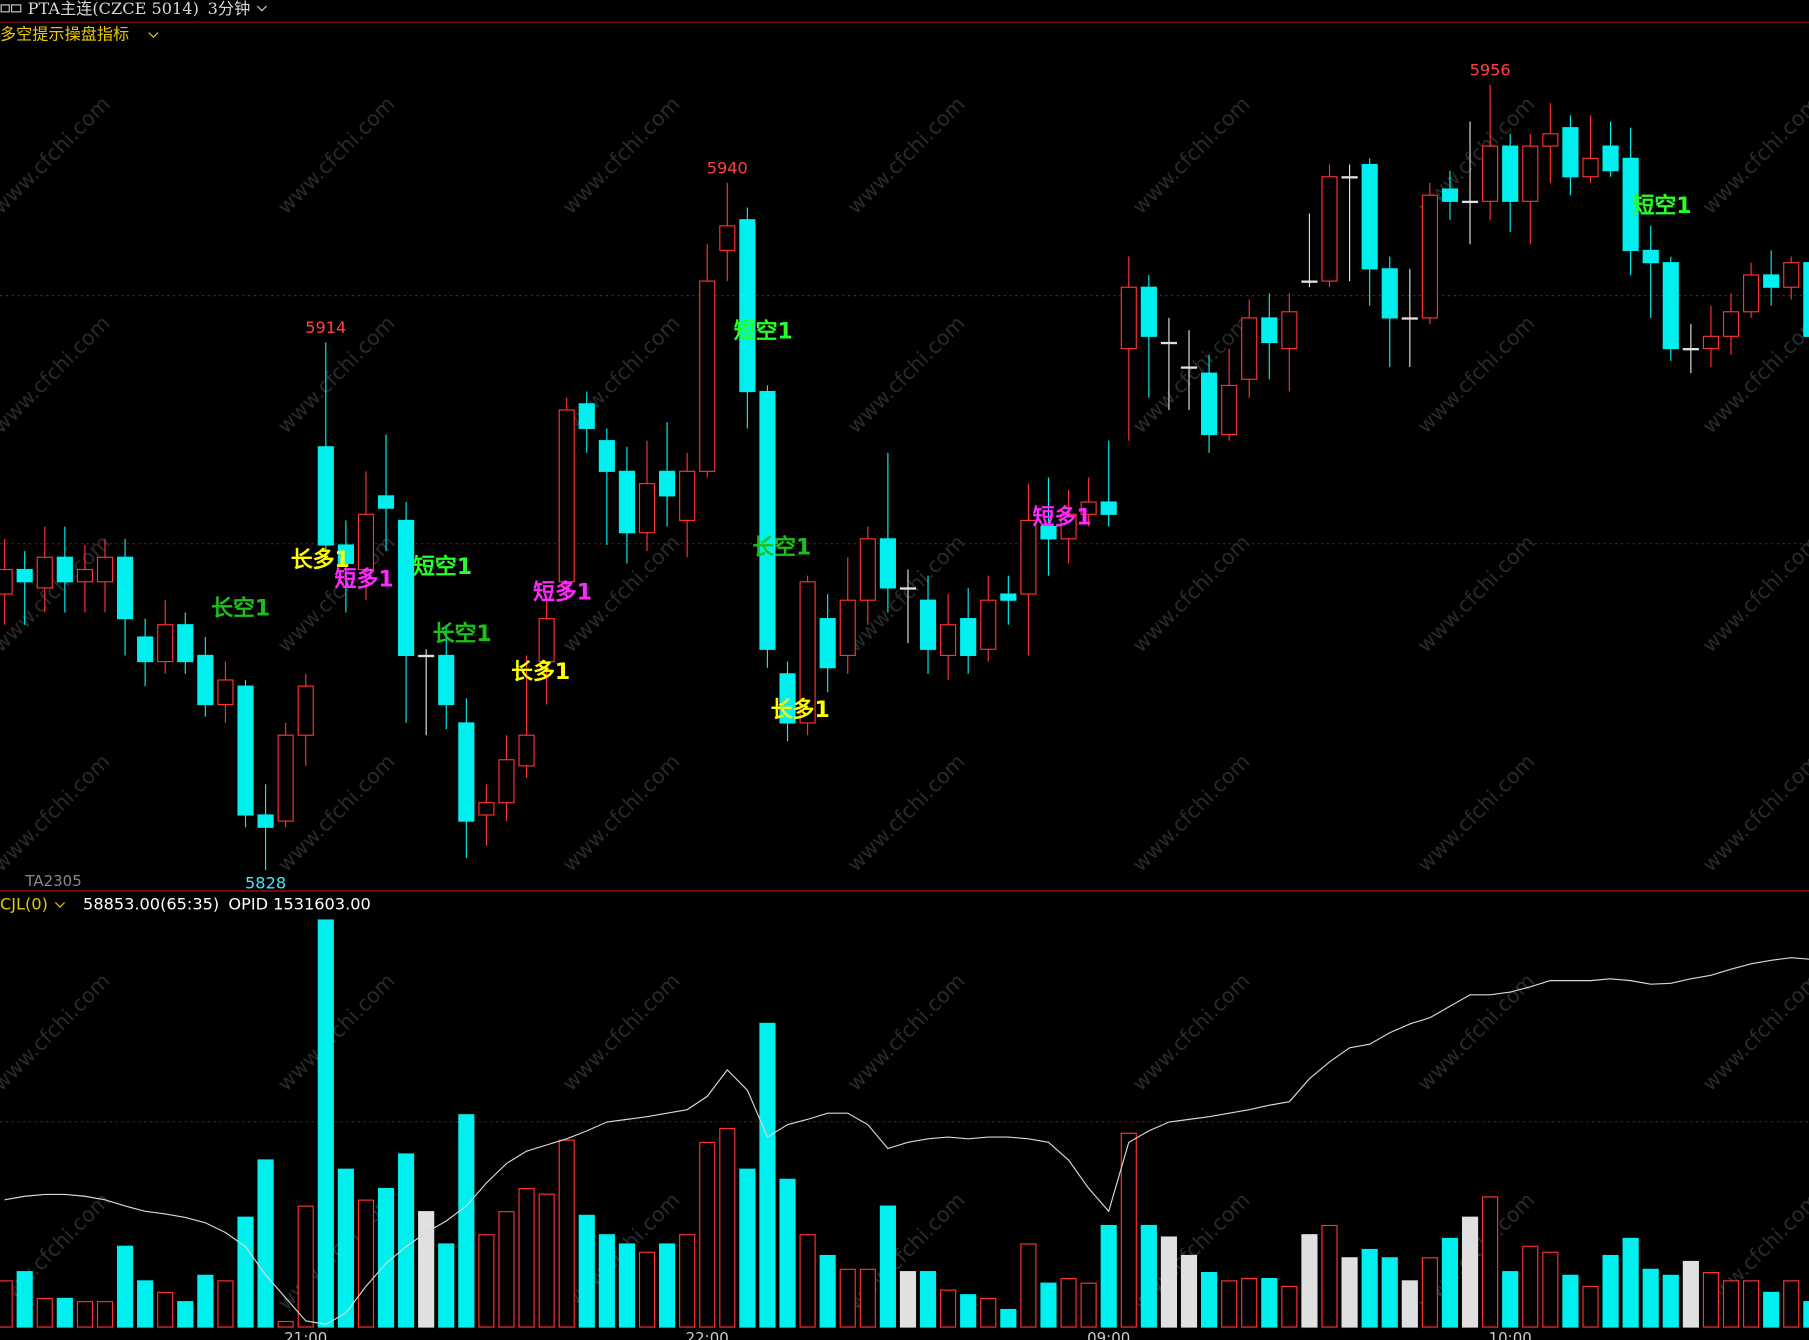 The image size is (1809, 1340). What do you see at coordinates (113, 9) in the screenshot?
I see `symbol: PTA主连(CZCE 5014)` at bounding box center [113, 9].